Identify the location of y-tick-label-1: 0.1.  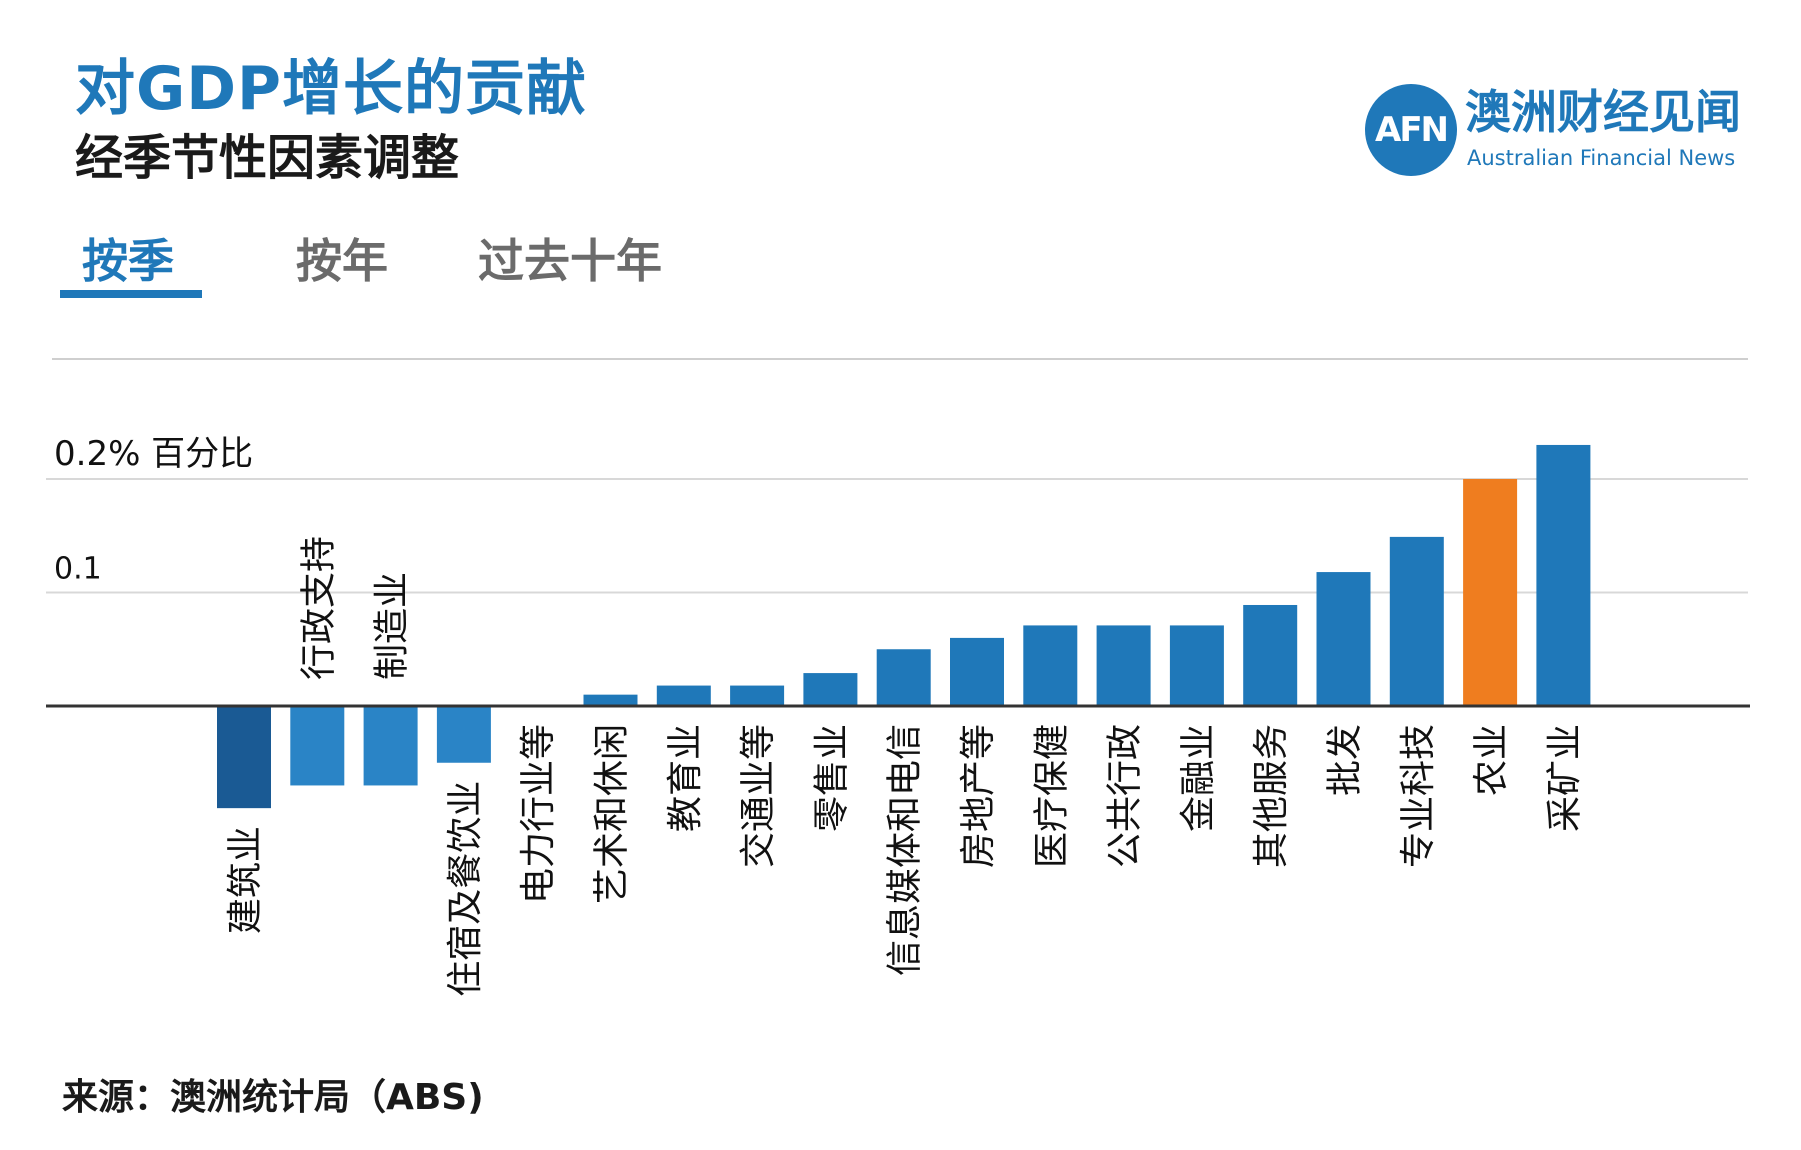
(78, 569).